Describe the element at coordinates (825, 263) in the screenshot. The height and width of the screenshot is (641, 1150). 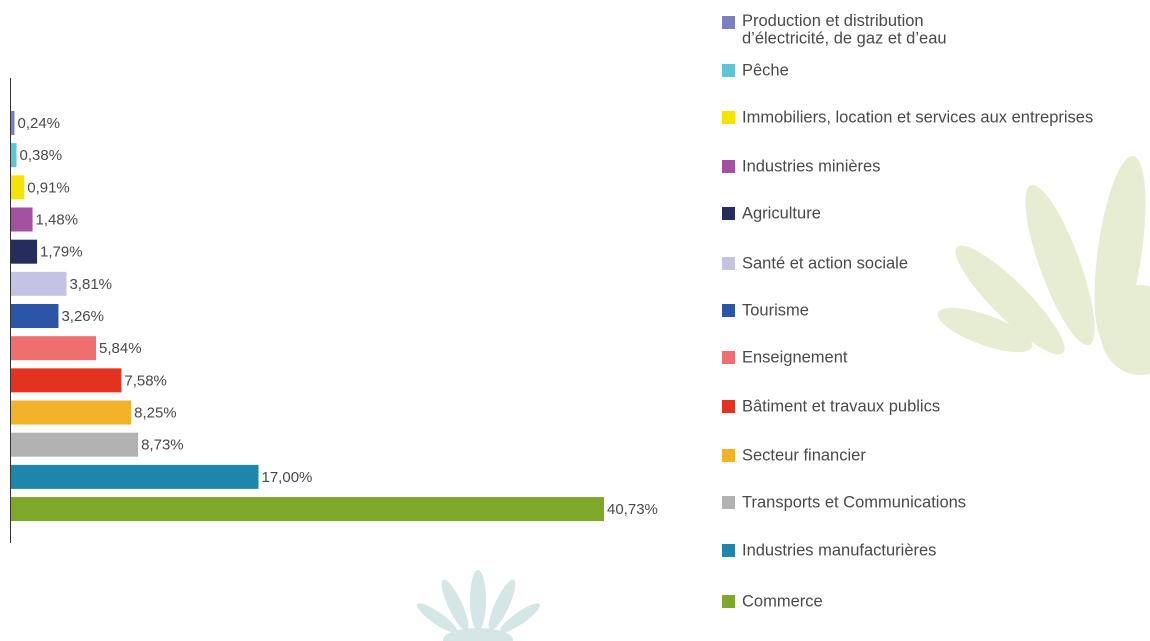
I see `legend-label: Santé et action sociale` at that location.